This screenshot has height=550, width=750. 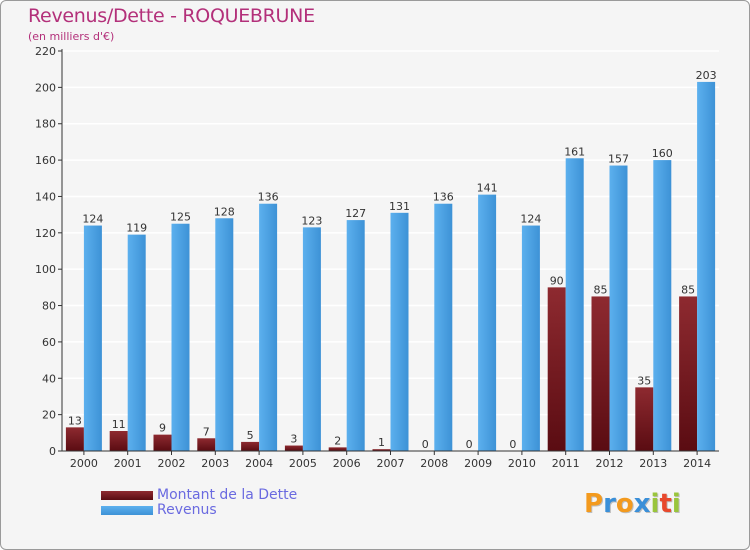 I want to click on legend-label-debt: Montant de la Dette, so click(x=227, y=495).